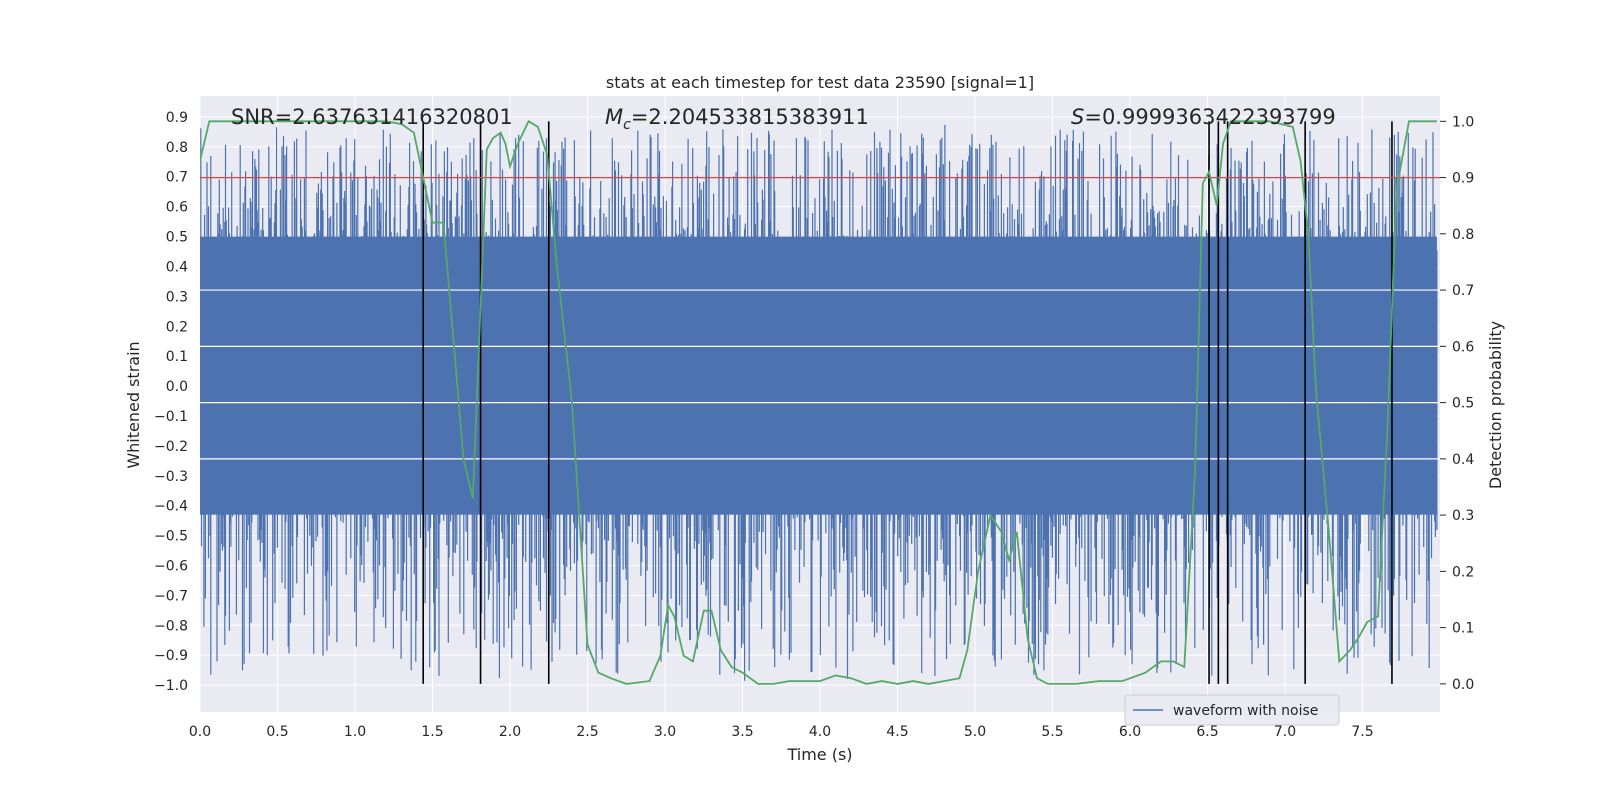 The height and width of the screenshot is (800, 1600). I want to click on s-annotation: S=0.9999363422393799, so click(1203, 117).